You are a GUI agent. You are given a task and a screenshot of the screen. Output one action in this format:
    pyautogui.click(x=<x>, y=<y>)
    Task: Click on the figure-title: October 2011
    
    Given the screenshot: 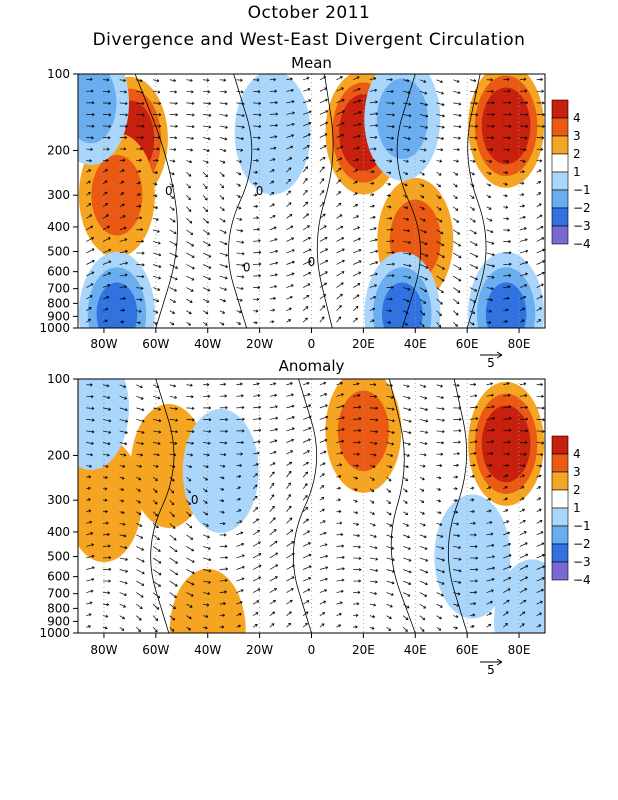 What is the action you would take?
    pyautogui.click(x=309, y=13)
    